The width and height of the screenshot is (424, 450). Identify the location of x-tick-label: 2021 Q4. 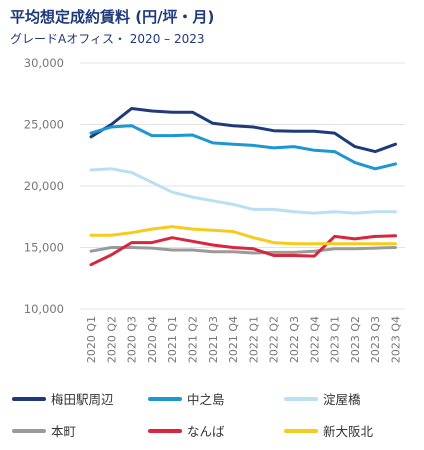
(233, 339).